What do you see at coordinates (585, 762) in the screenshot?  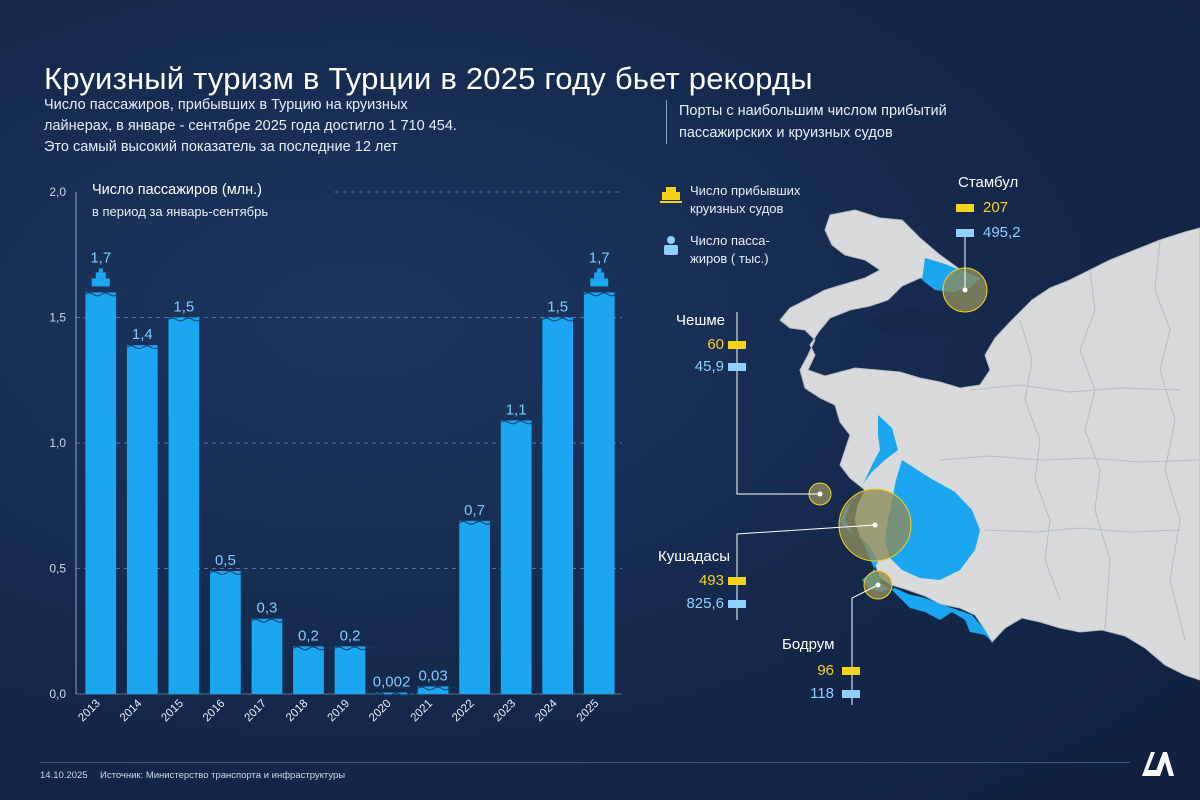 I see `footer-divider` at bounding box center [585, 762].